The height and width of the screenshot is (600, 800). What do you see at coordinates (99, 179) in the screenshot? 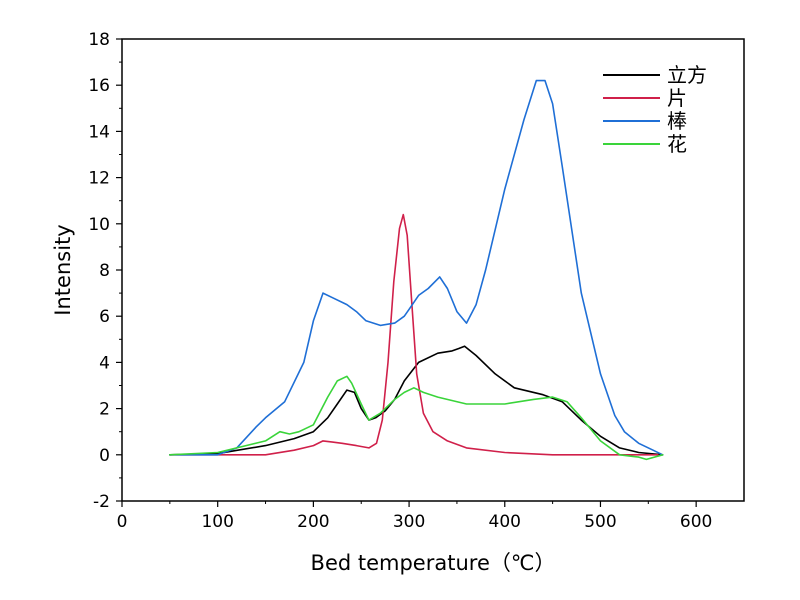
I see `y-tick-label: 12` at bounding box center [99, 179].